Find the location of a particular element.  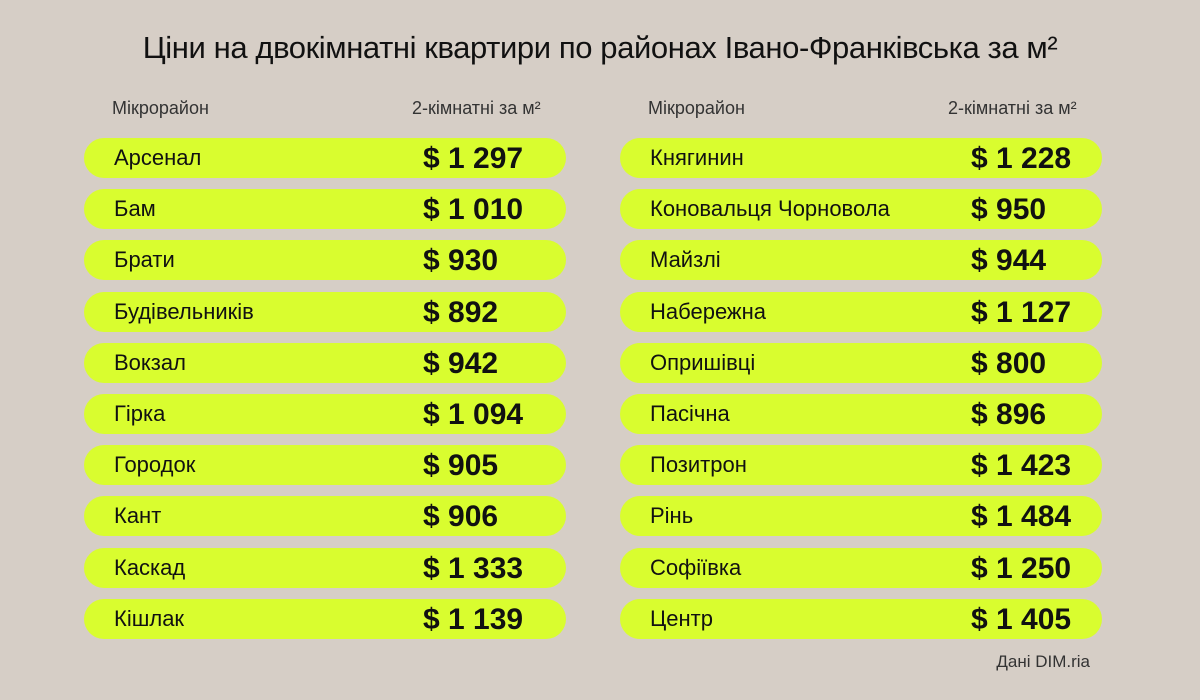

district-name: Брати is located at coordinates (144, 259).